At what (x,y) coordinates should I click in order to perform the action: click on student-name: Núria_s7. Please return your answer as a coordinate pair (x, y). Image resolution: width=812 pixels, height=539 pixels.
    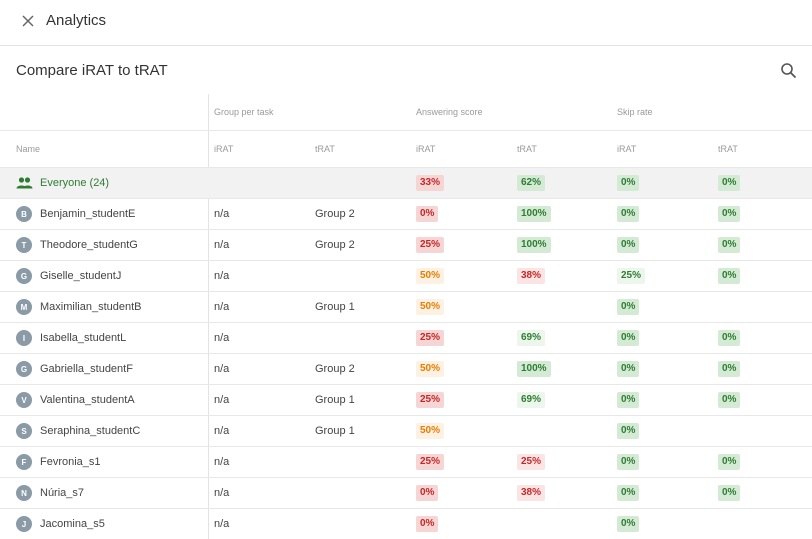
    Looking at the image, I should click on (62, 493).